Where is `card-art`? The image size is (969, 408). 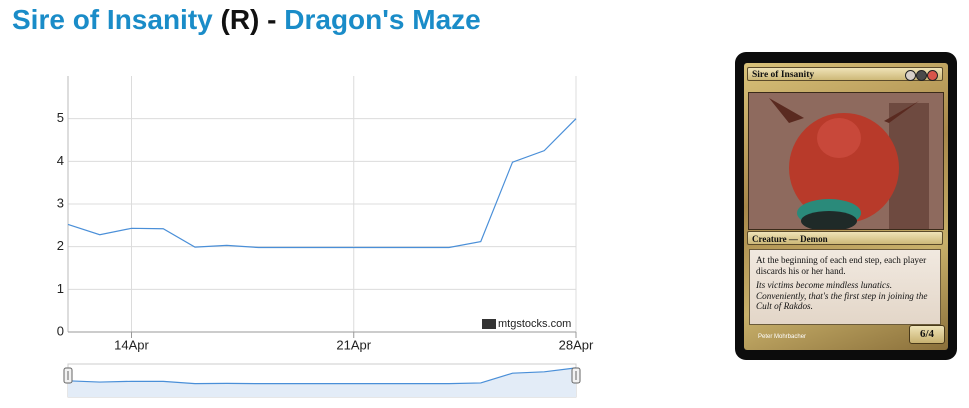 card-art is located at coordinates (846, 161).